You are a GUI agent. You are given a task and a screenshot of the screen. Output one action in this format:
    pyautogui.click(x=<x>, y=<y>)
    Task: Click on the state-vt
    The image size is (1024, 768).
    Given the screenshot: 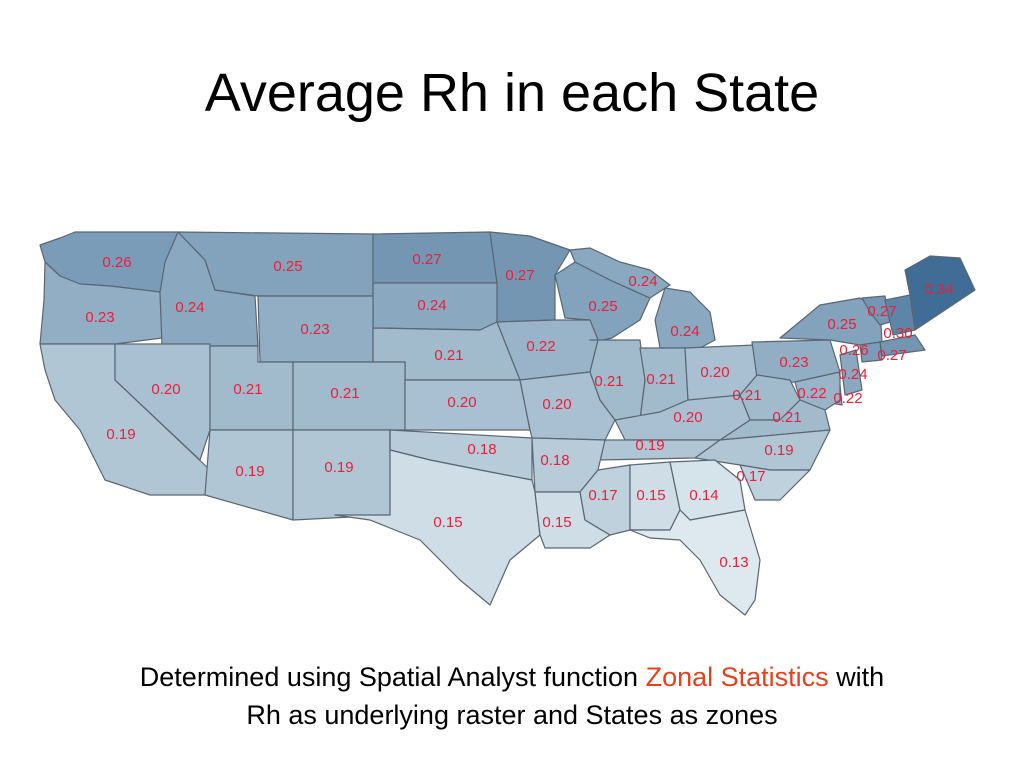 What is the action you would take?
    pyautogui.click(x=876, y=310)
    